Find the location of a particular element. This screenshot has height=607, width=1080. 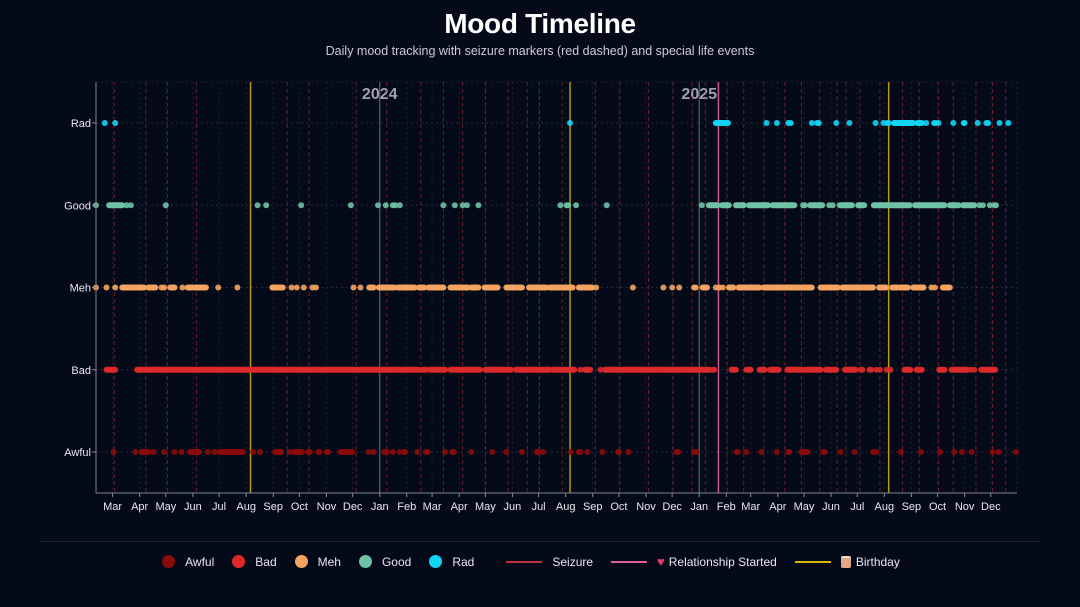

legend-item-awful: Awful is located at coordinates (188, 562).